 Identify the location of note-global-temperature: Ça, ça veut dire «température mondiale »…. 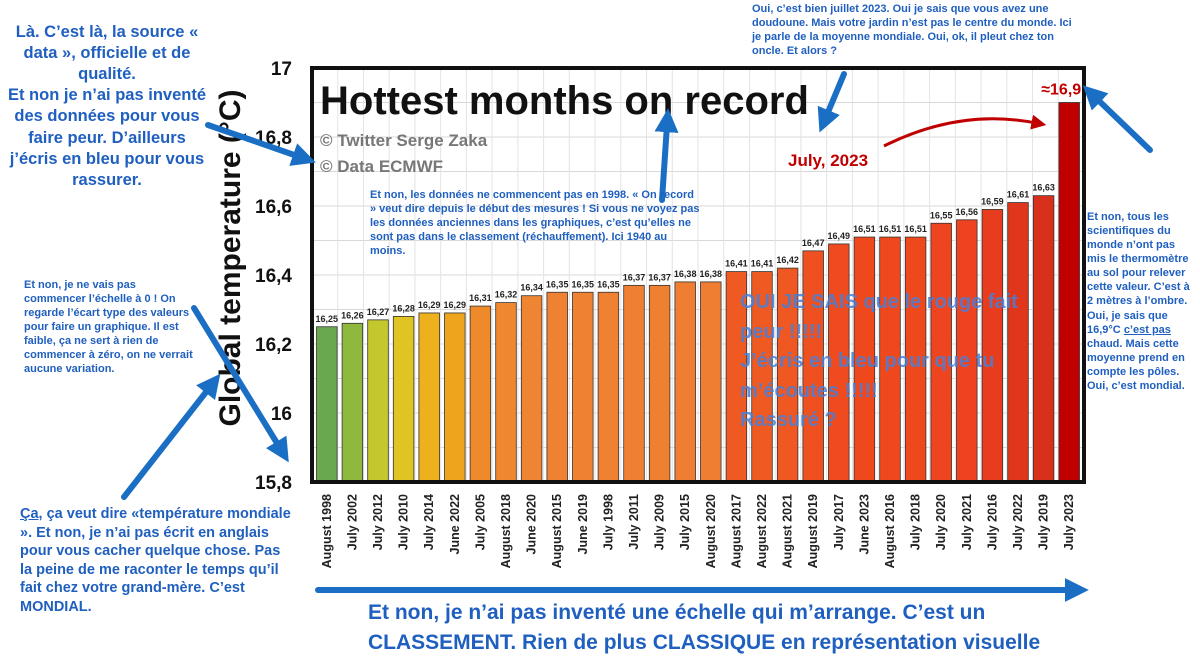
(156, 560).